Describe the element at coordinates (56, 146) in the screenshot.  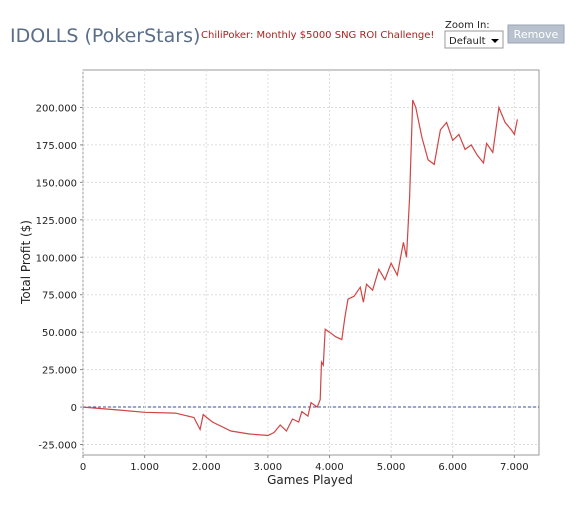
I see `y-tick-label: 175.000` at that location.